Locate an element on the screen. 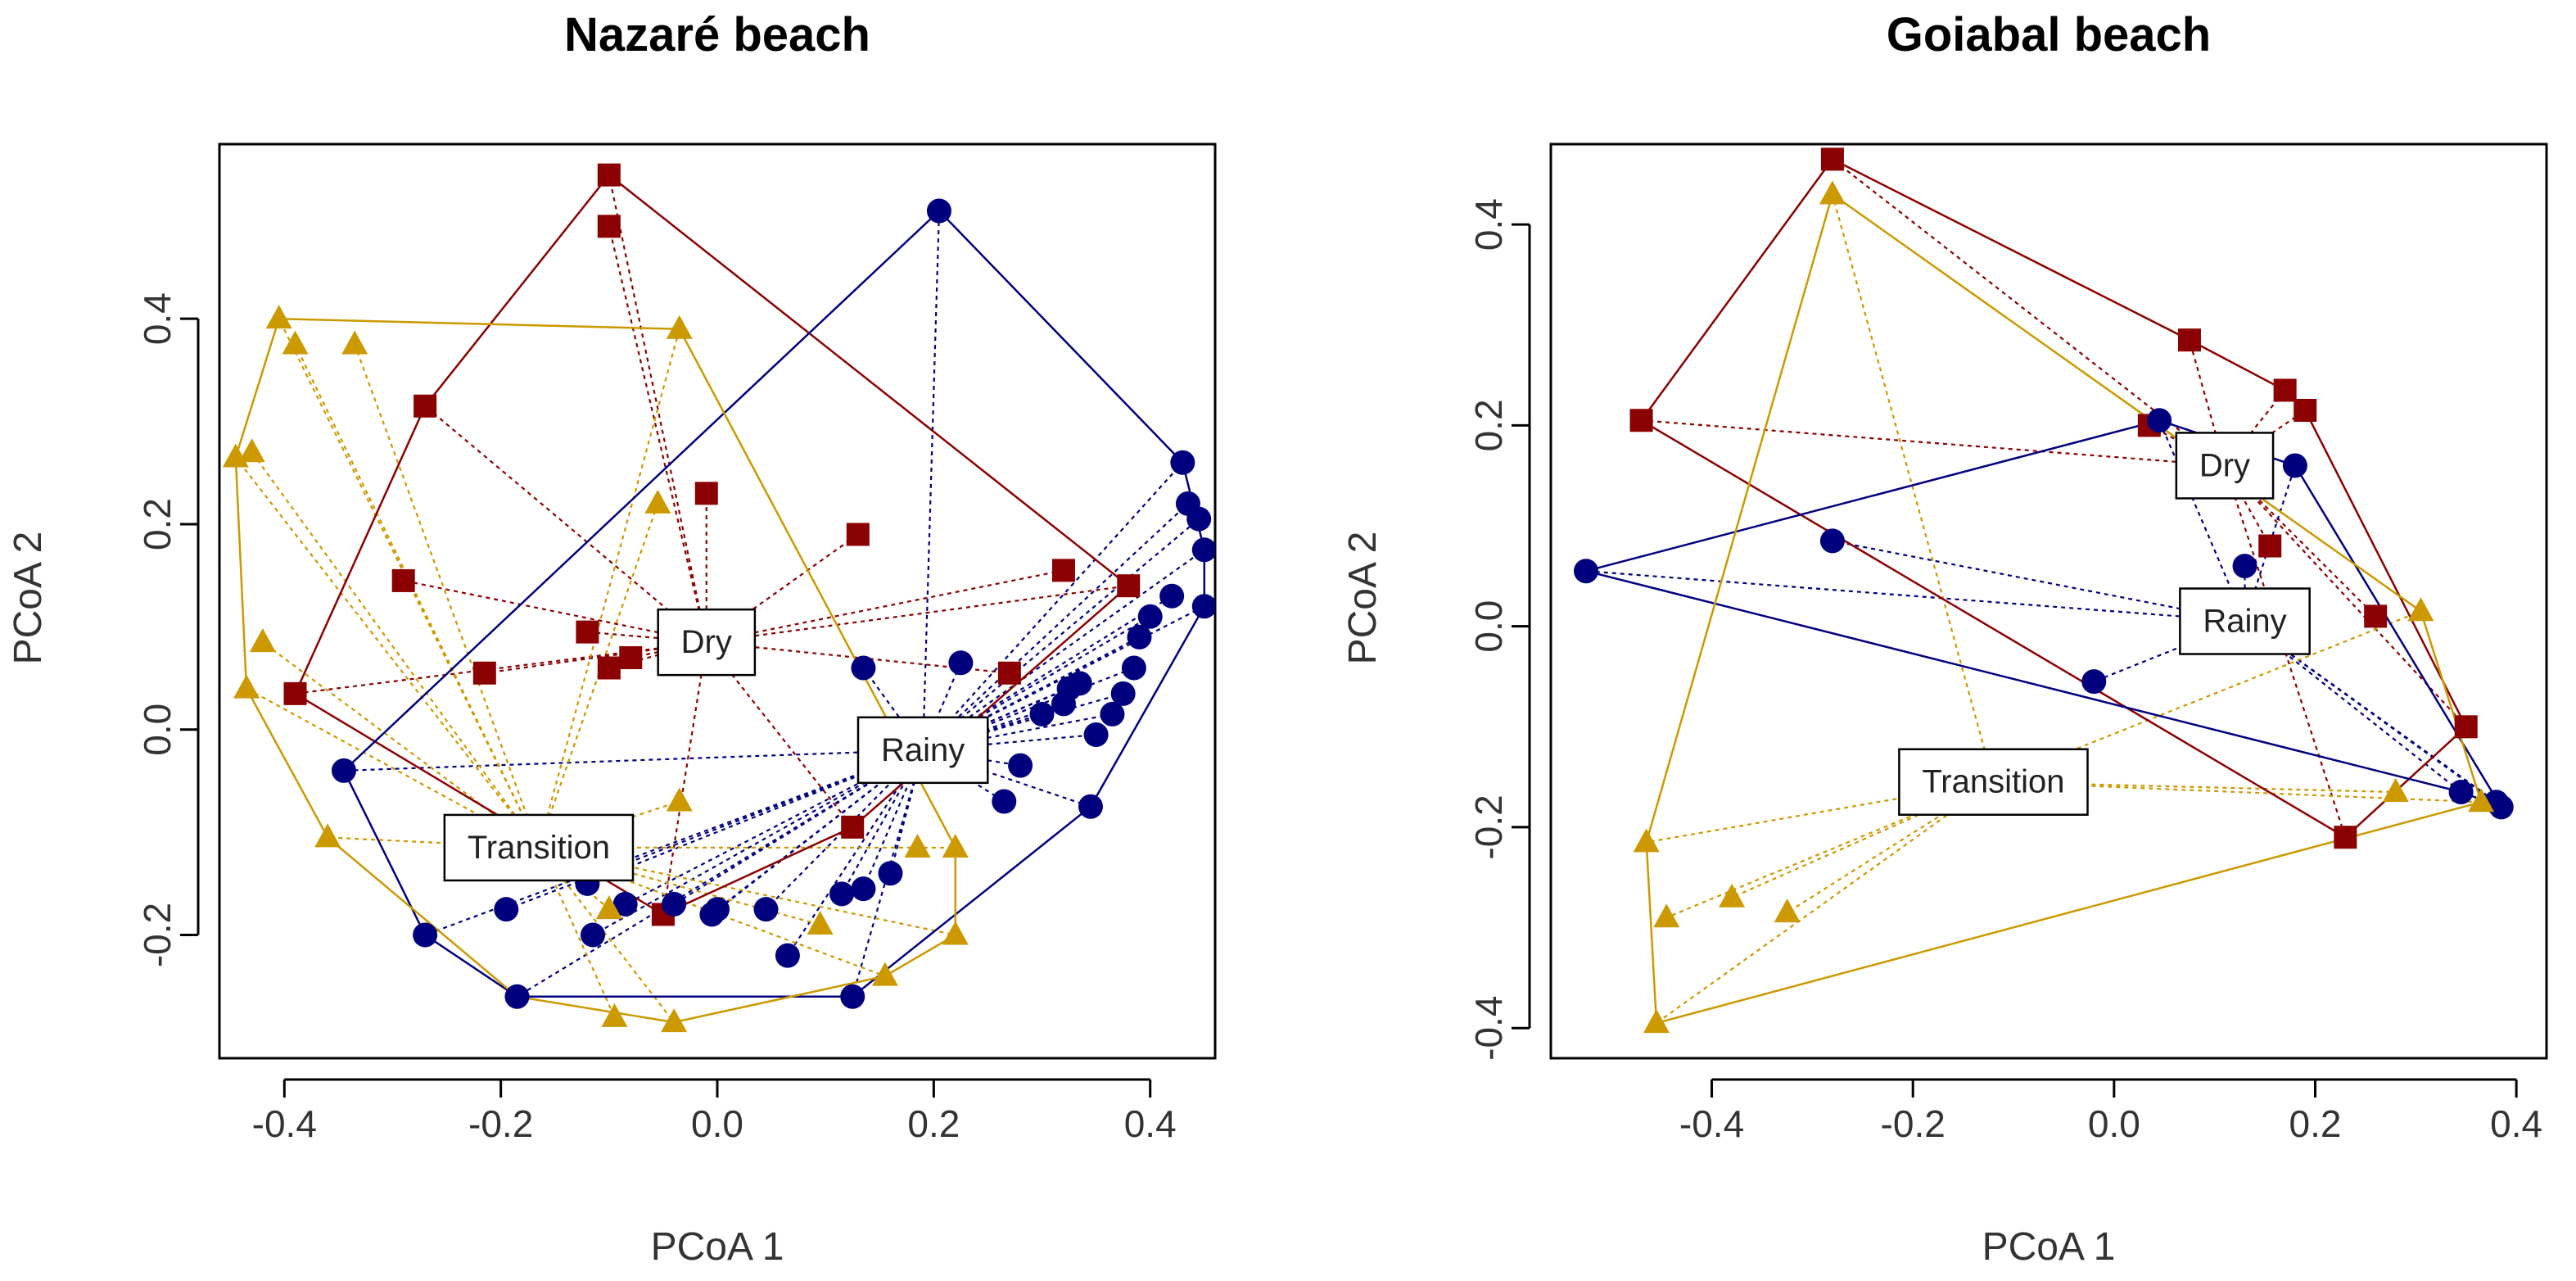  y-axis-title: PCoA 2 is located at coordinates (28, 598).